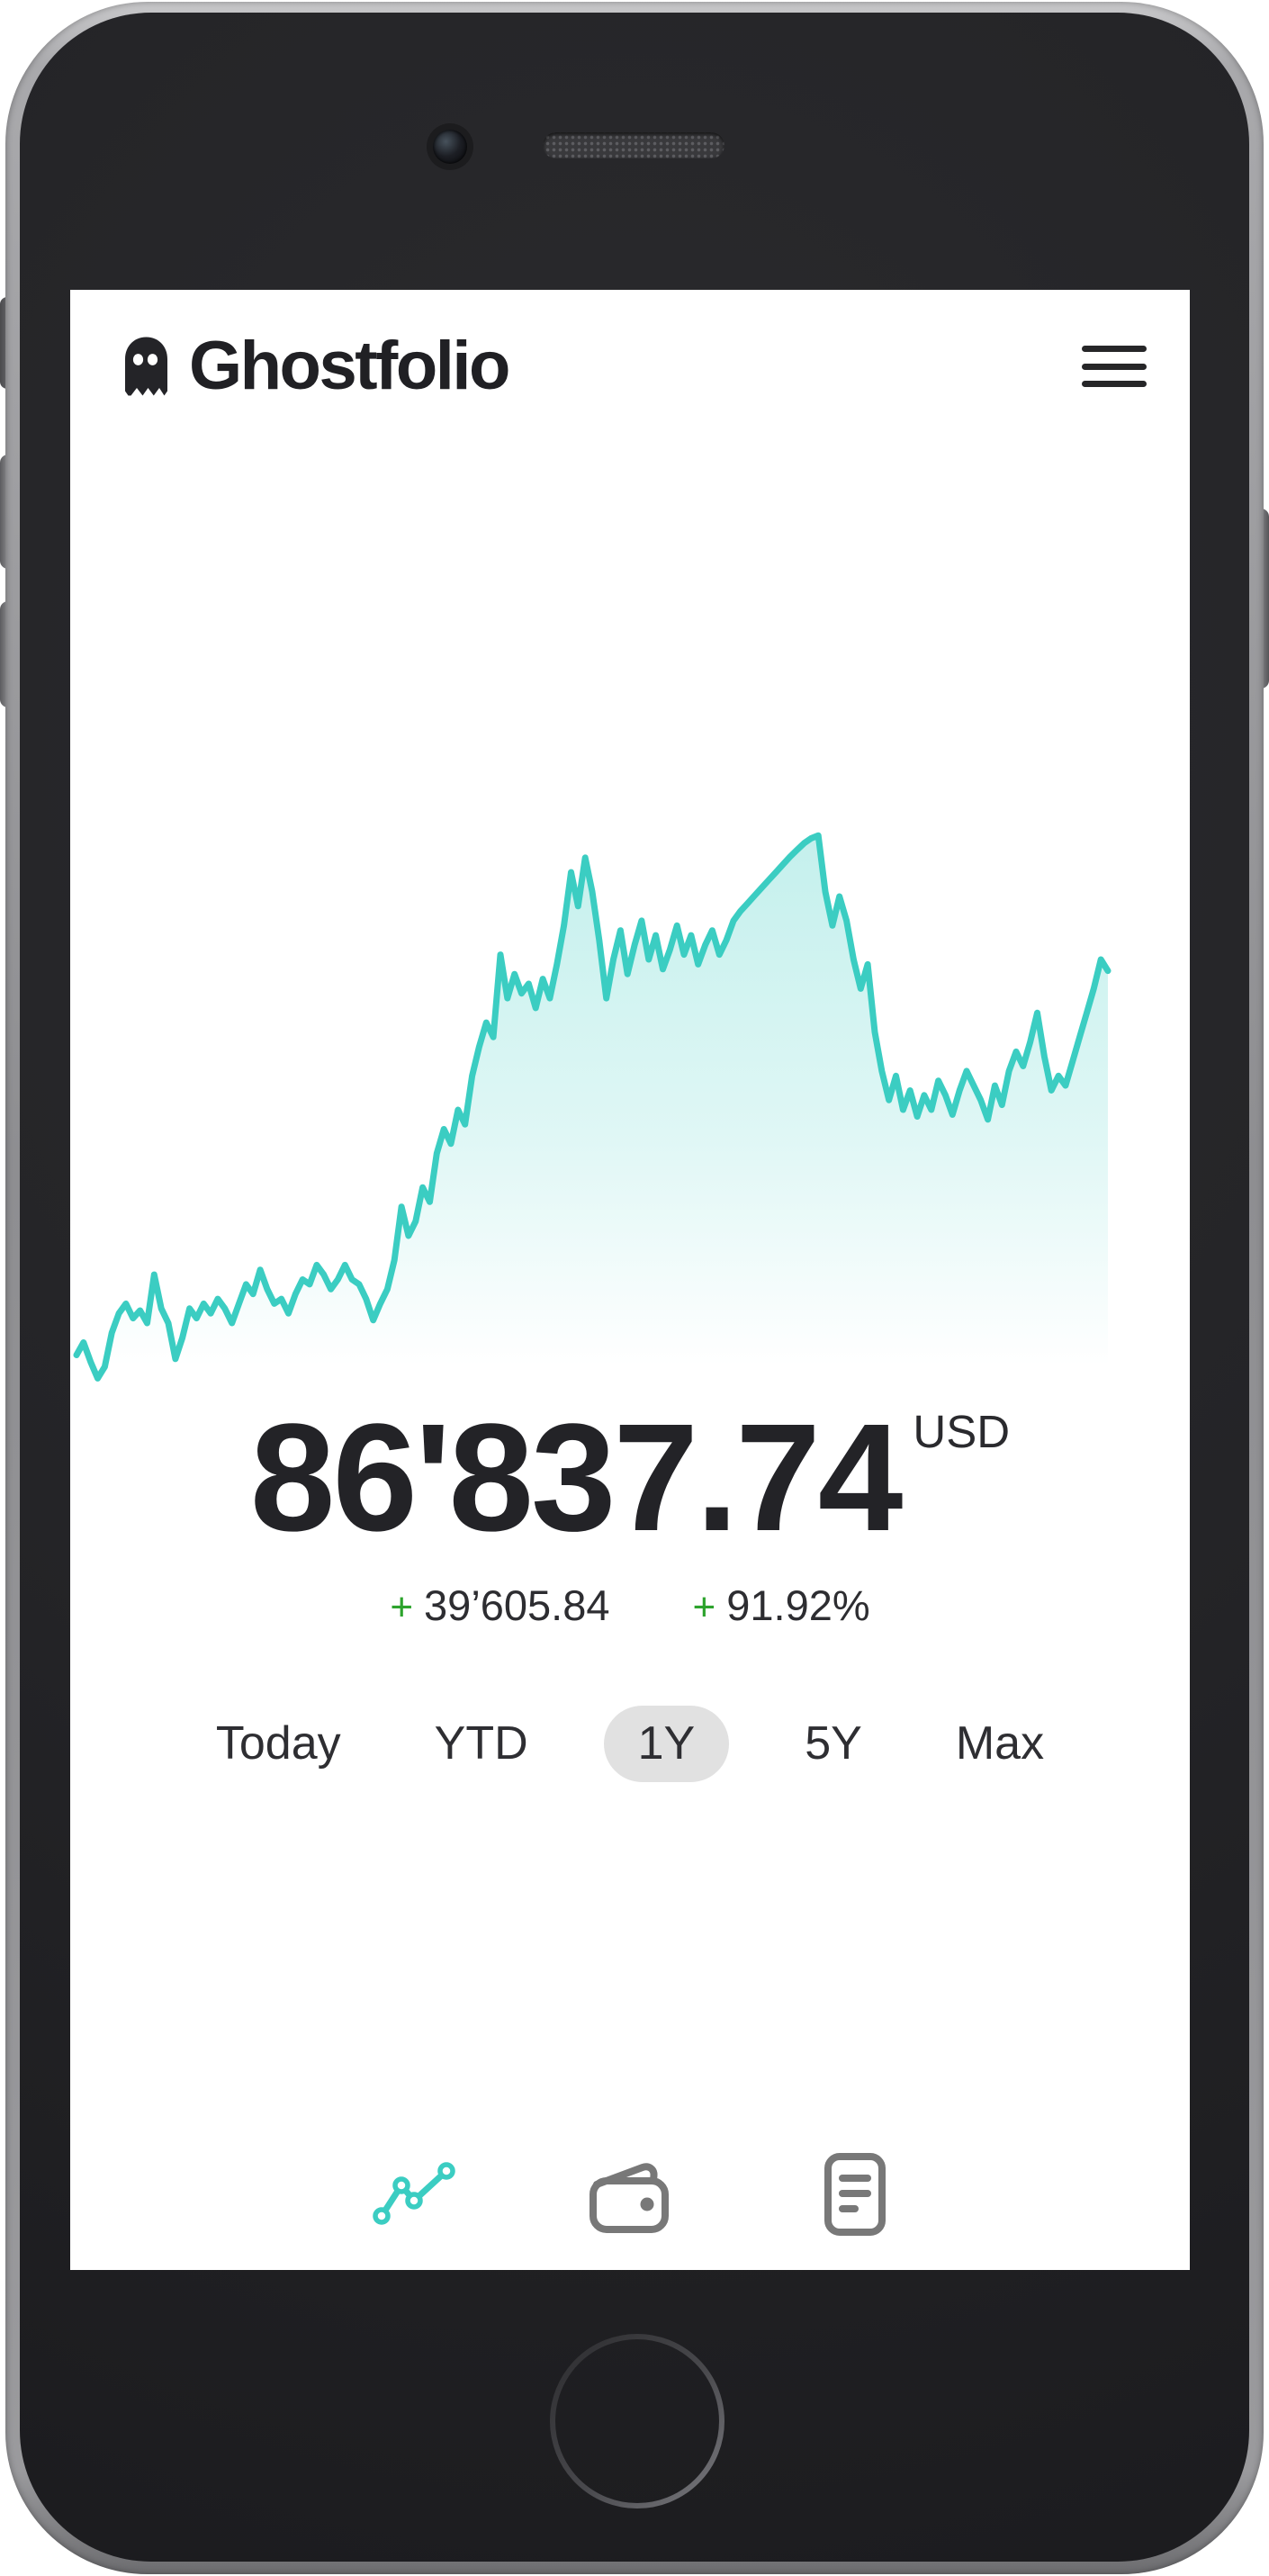 This screenshot has height=2576, width=1269. I want to click on portfolio-value-block: 86'837.74 USD, so click(630, 1477).